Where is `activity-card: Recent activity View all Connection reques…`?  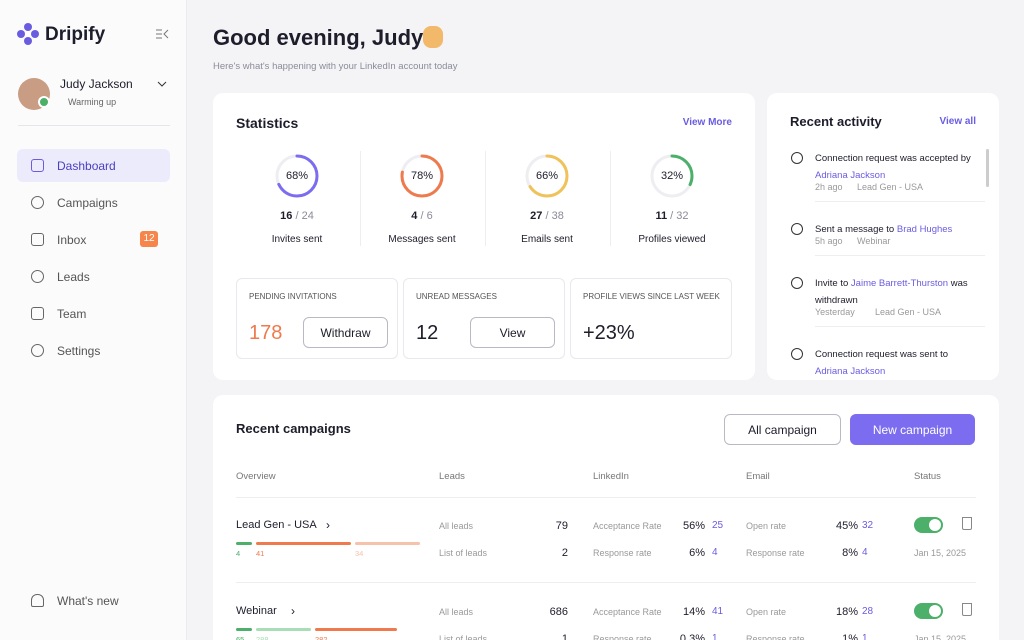
activity-card: Recent activity View all Connection reques… is located at coordinates (883, 236).